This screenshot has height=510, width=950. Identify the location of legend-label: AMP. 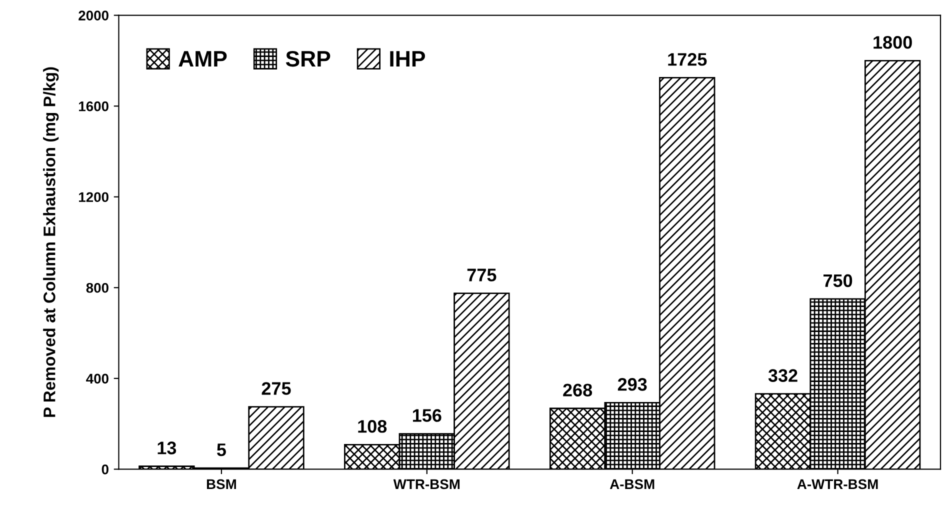
(202, 58).